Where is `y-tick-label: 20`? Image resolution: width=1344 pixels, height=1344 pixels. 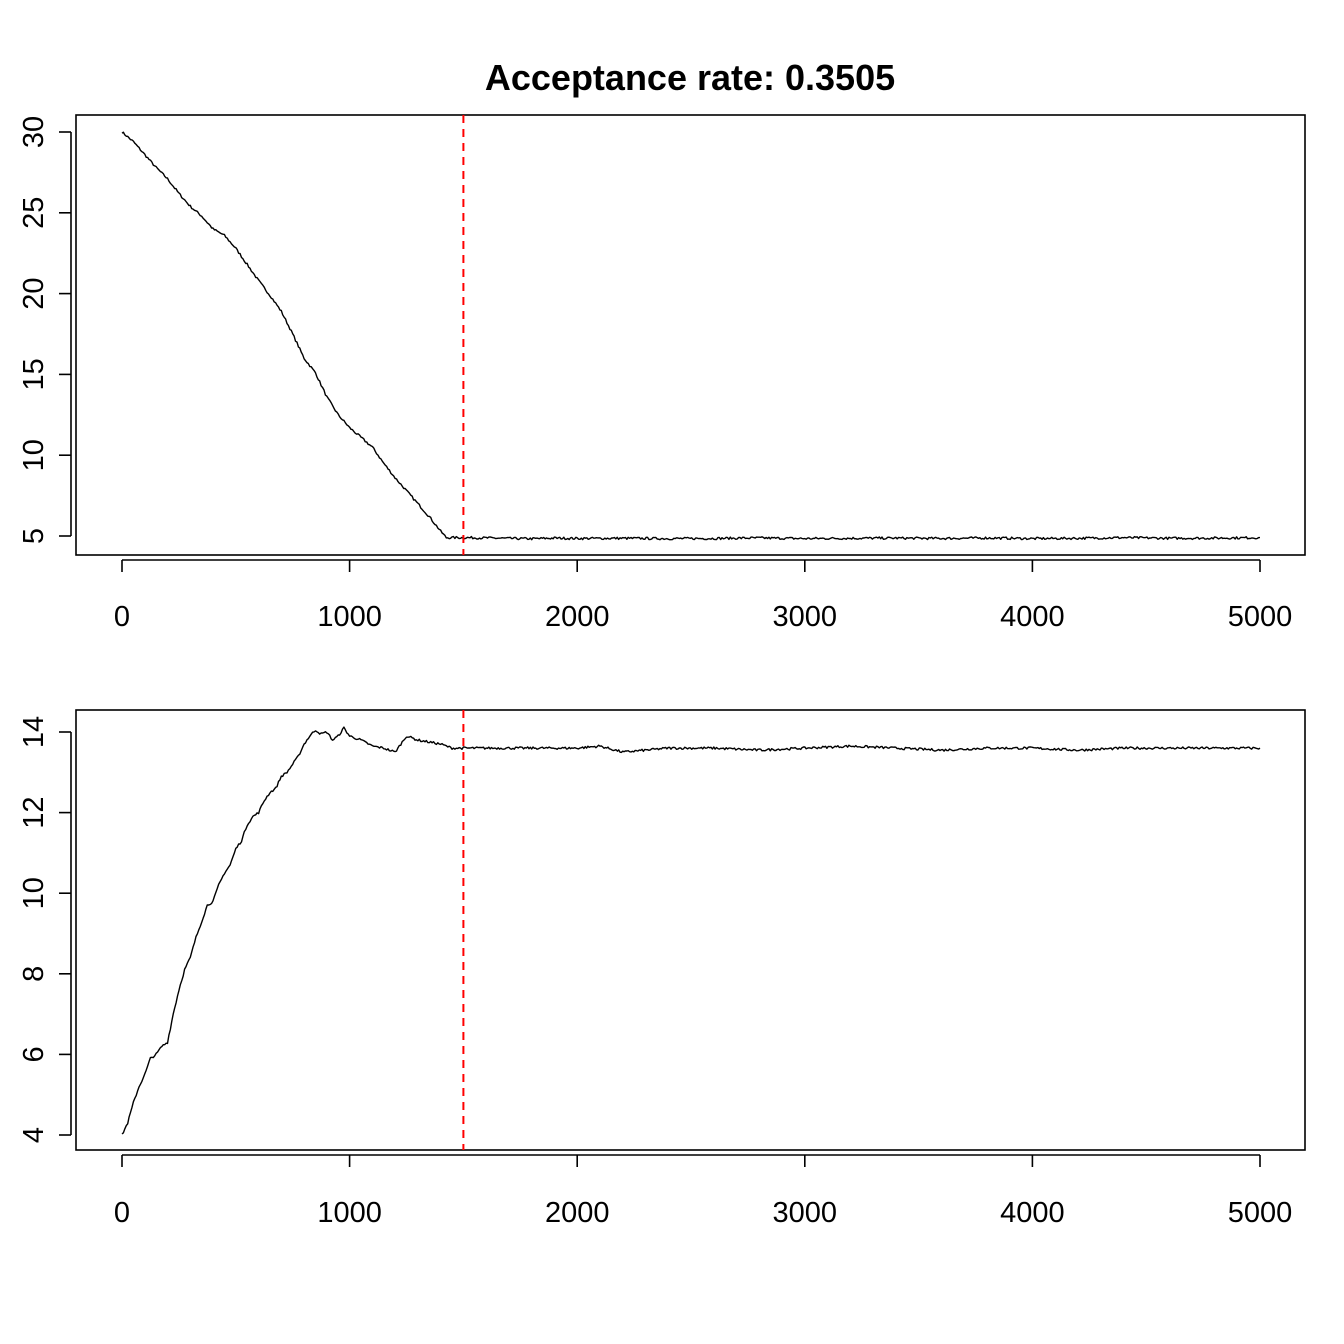 y-tick-label: 20 is located at coordinates (34, 293).